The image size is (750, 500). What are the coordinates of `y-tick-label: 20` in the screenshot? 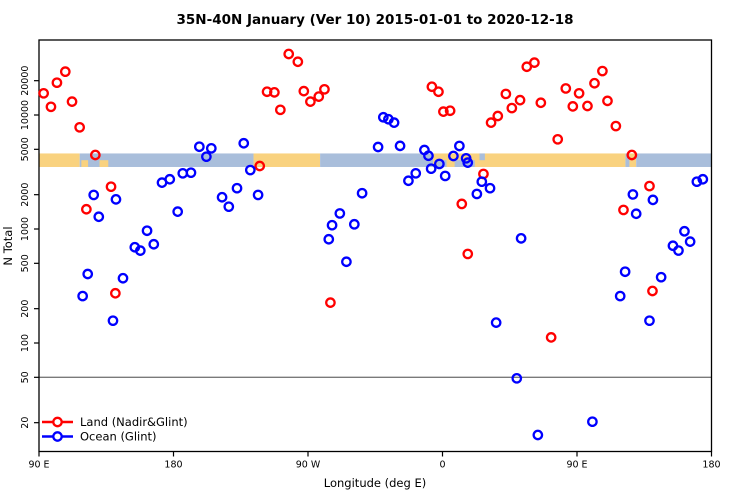 It's located at (25, 423).